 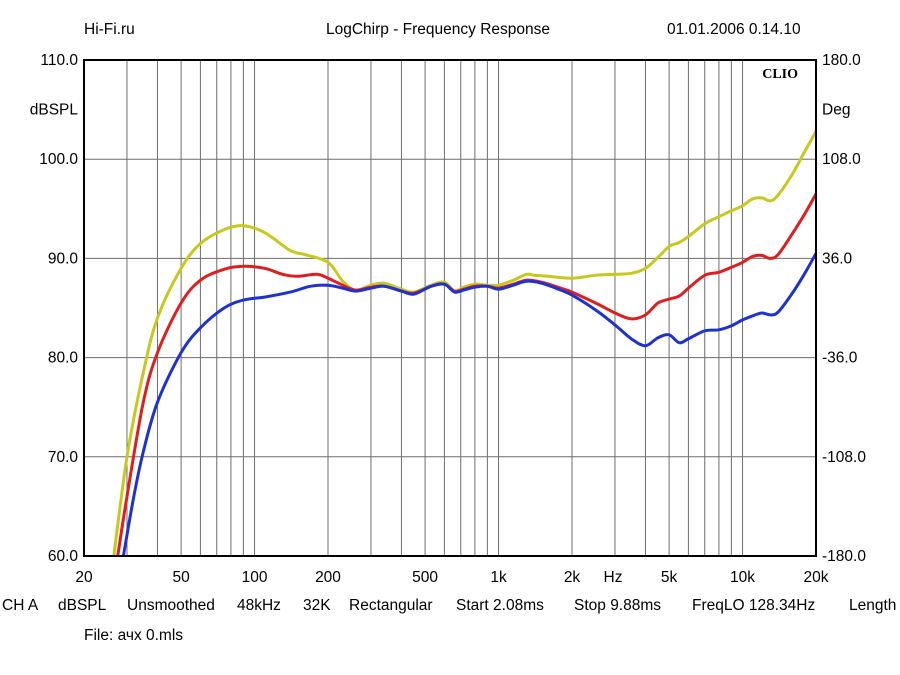 What do you see at coordinates (84, 577) in the screenshot?
I see `x-tick-label: 20` at bounding box center [84, 577].